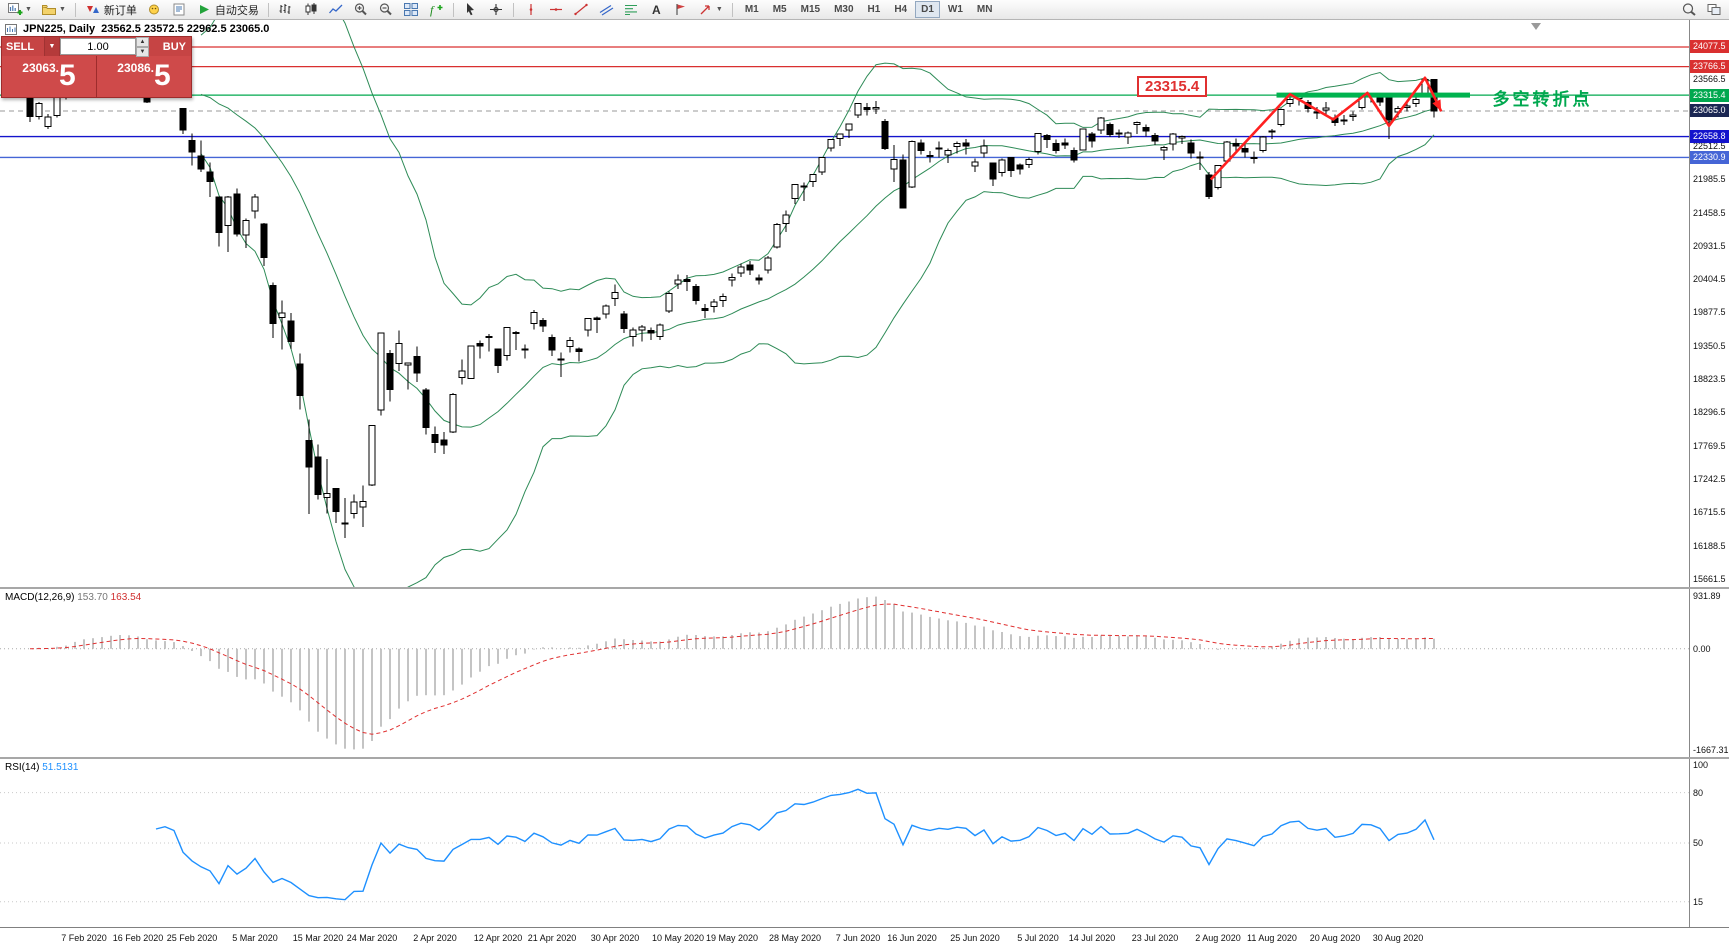 Image resolution: width=1729 pixels, height=948 pixels. I want to click on indicators-icon: f, so click(436, 10).